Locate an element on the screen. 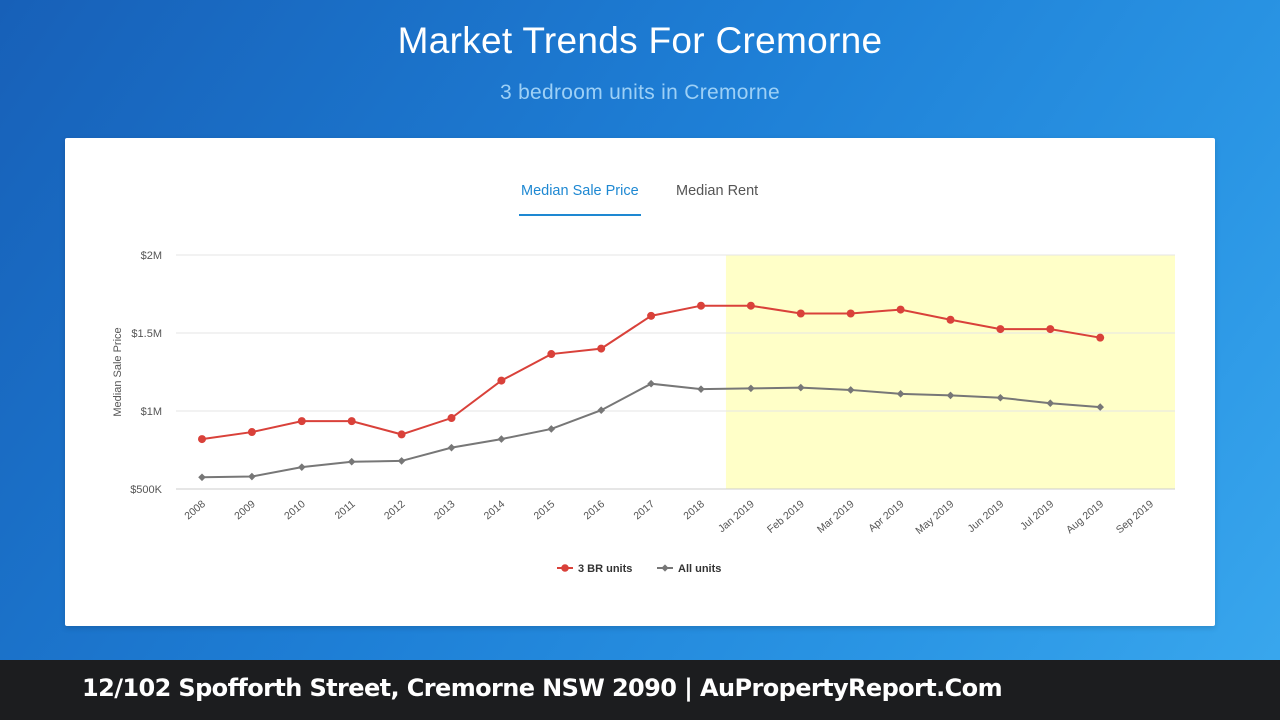  x-tick-label: 2015 is located at coordinates (545, 510).